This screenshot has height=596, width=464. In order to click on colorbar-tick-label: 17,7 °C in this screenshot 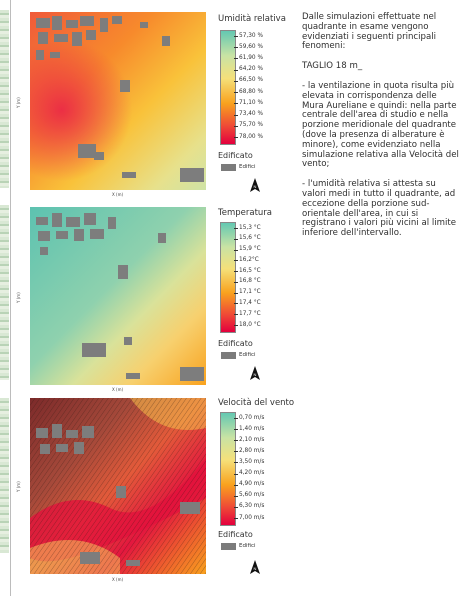, I will do `click(250, 313)`.